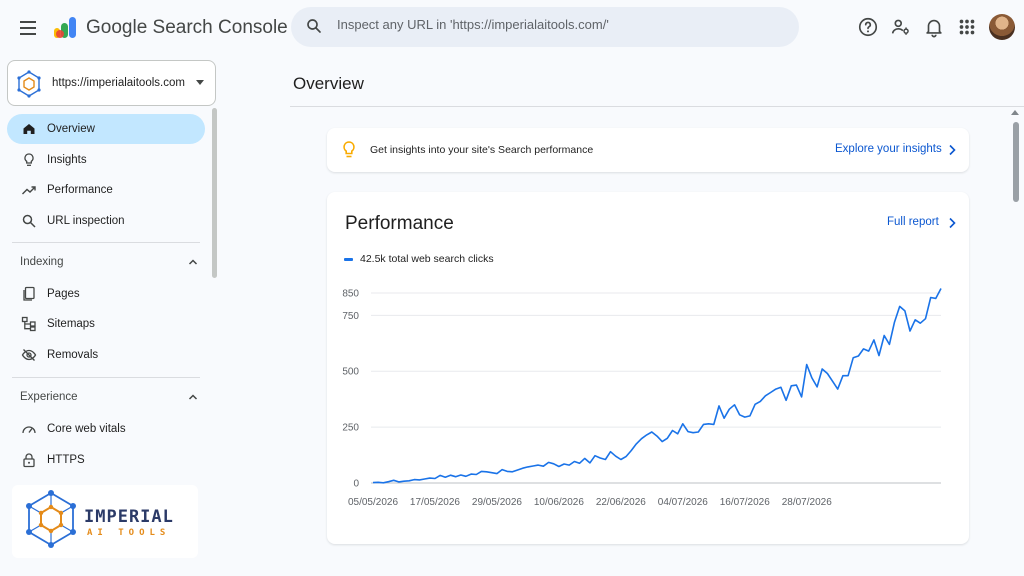 The image size is (1024, 576). I want to click on app-title: Google Search Console, so click(187, 27).